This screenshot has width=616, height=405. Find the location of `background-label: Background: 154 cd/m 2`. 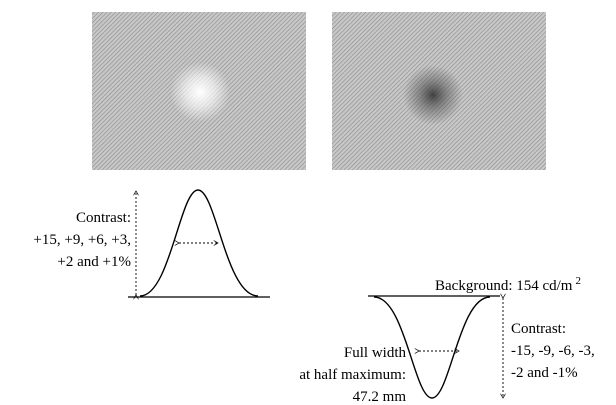

background-label: Background: 154 cd/m 2 is located at coordinates (508, 284).